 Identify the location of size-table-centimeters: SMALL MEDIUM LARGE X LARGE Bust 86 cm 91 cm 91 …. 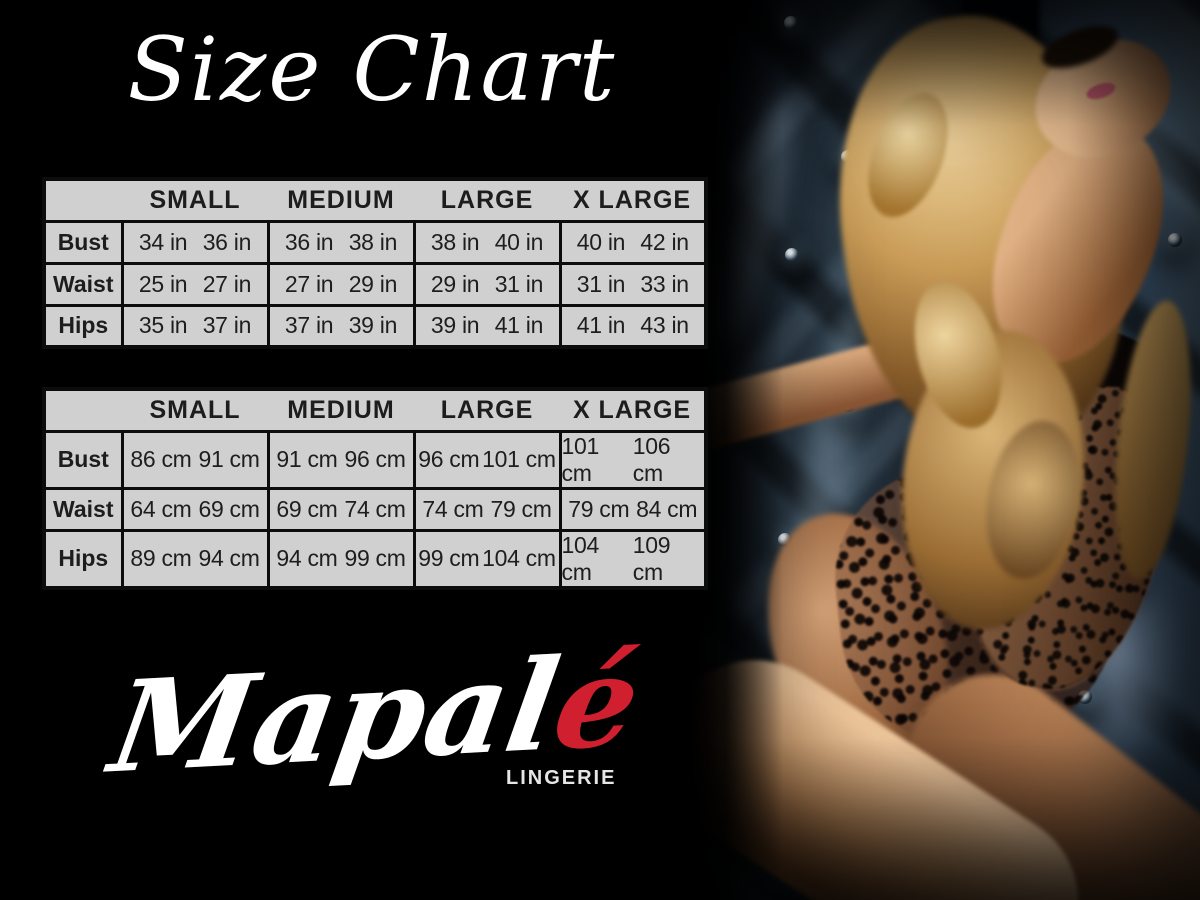
(375, 488).